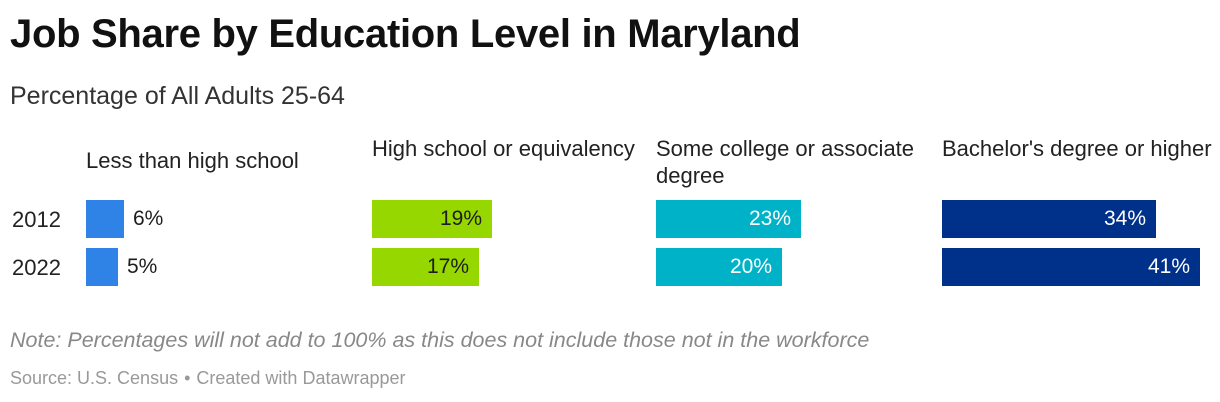  Describe the element at coordinates (1168, 266) in the screenshot. I see `data-label-bachelor-s-degree-or-higher-2022: 41%` at that location.